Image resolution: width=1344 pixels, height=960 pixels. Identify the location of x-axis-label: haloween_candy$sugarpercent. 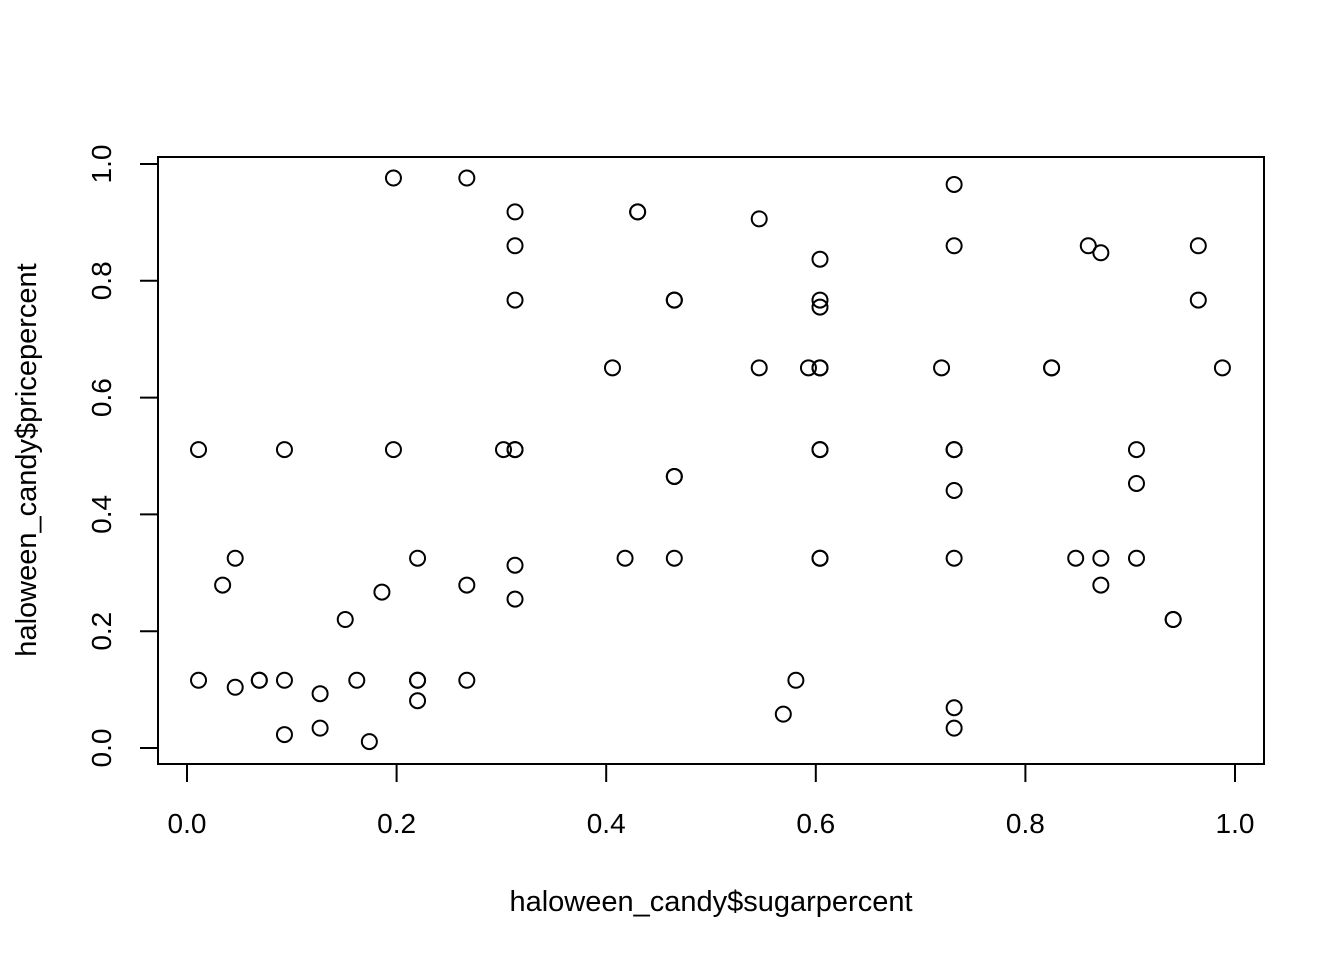
(710, 902).